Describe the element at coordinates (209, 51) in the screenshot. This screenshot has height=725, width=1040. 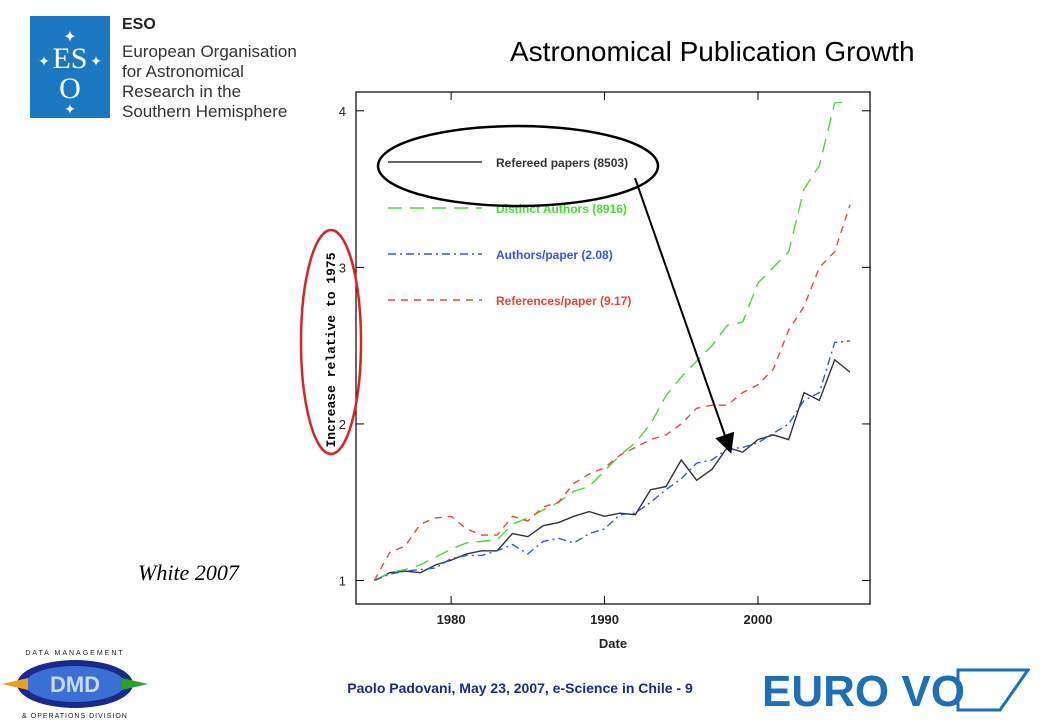
I see `eso-name-line: European Organisation` at that location.